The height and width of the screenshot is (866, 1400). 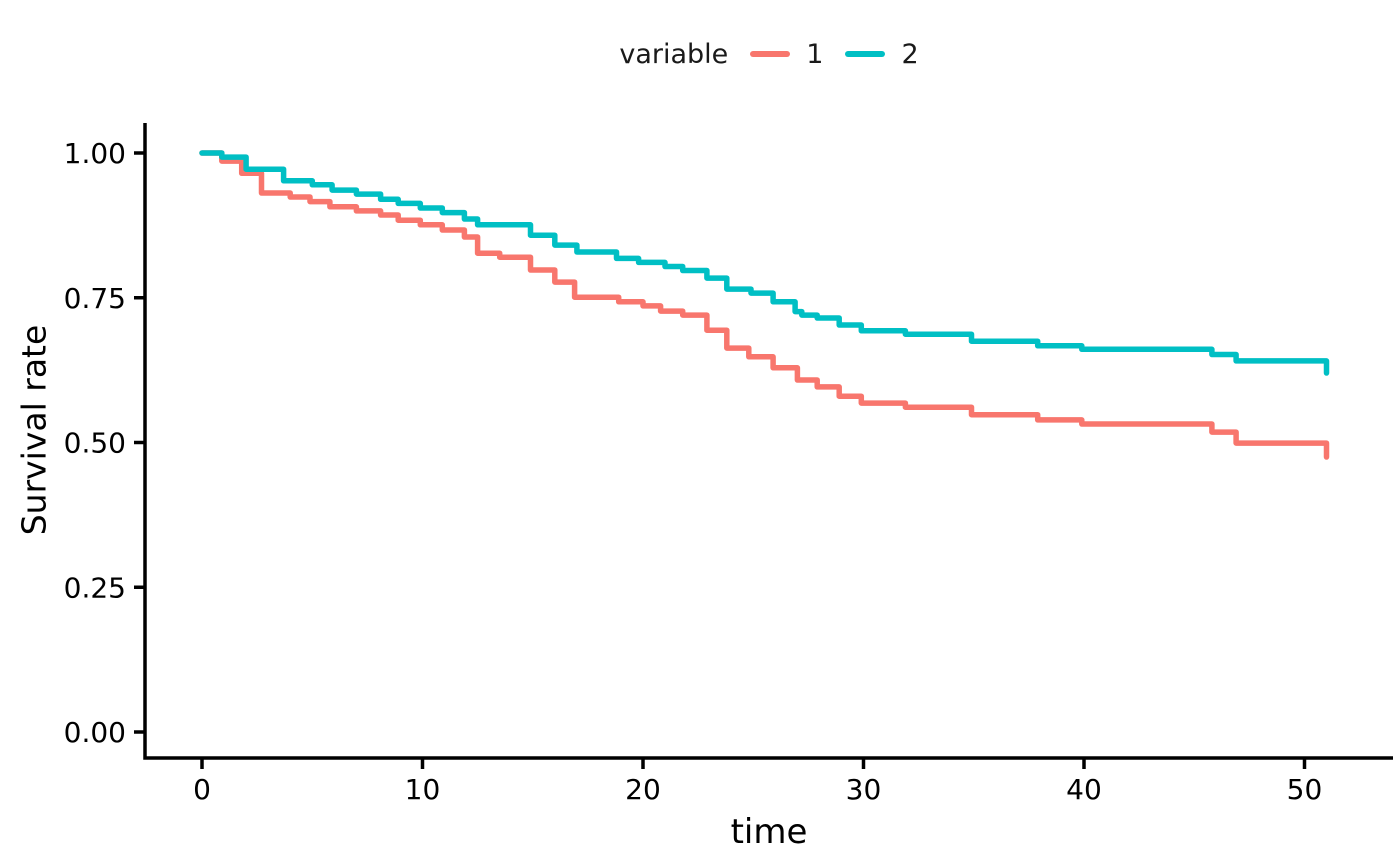 I want to click on legend-swatch-variable-1-icon, so click(x=770, y=54).